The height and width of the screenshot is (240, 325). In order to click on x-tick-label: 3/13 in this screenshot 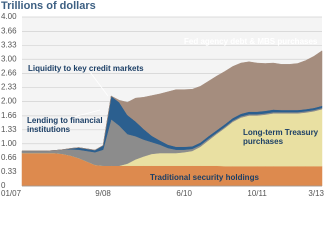, I will do `click(316, 193)`.